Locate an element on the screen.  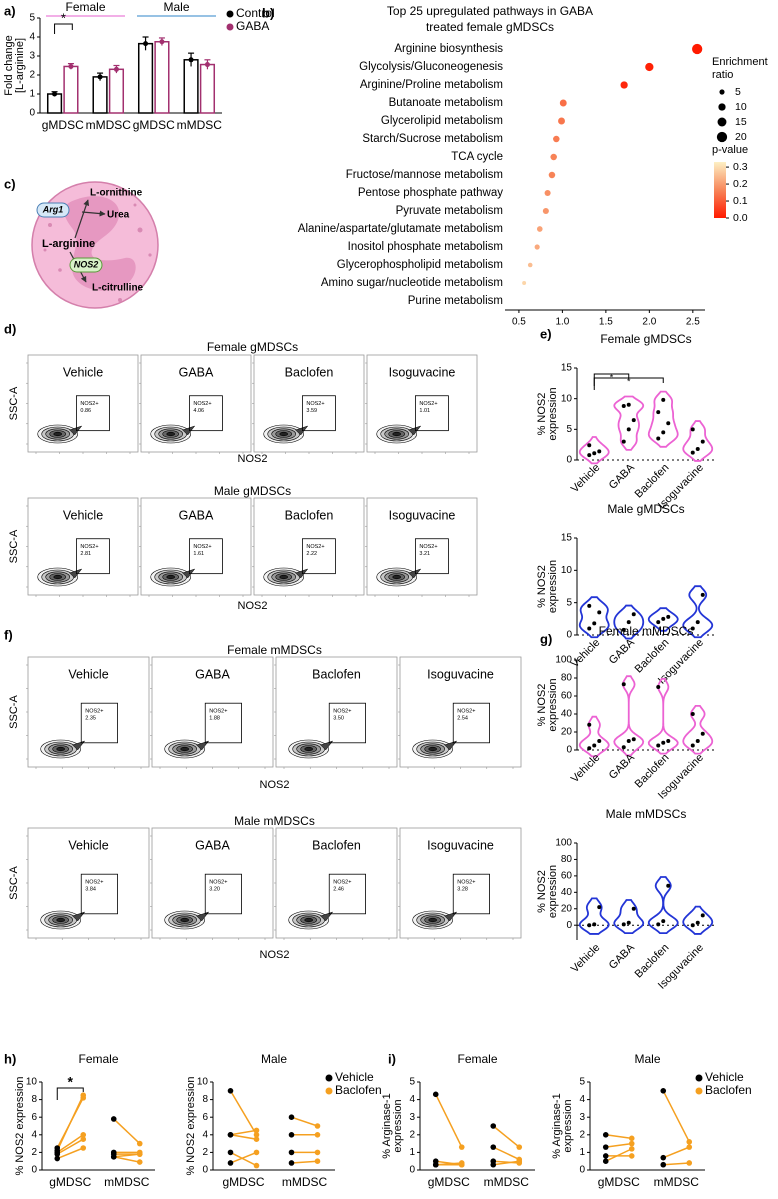
y-axis-label: % Arginase-1 is located at coordinates (387, 1125).